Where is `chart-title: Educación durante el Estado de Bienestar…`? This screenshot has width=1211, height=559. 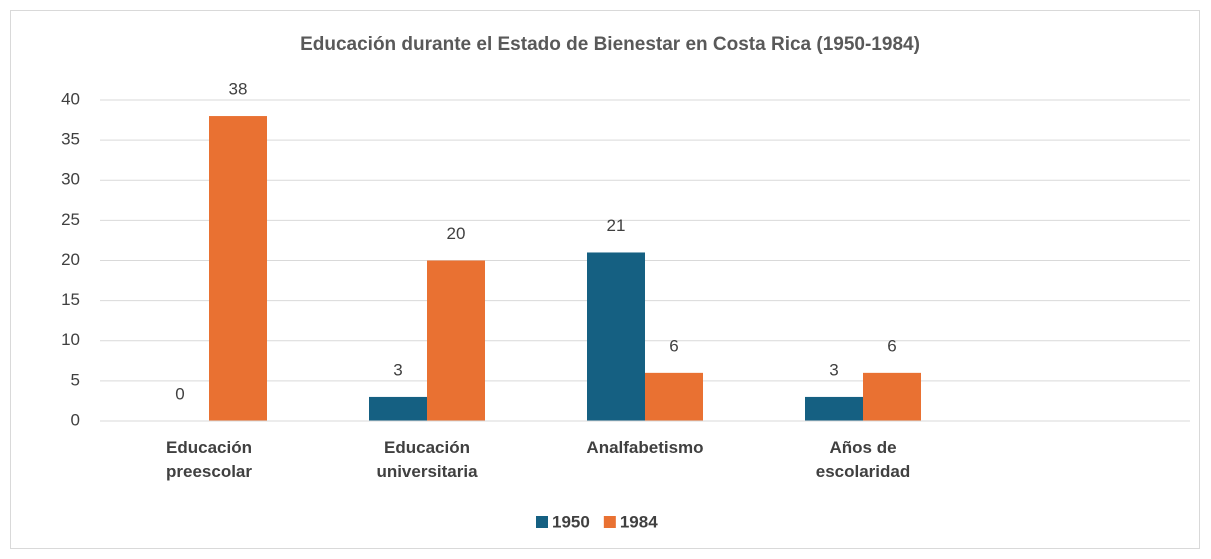
chart-title: Educación durante el Estado de Bienestar… is located at coordinates (610, 44).